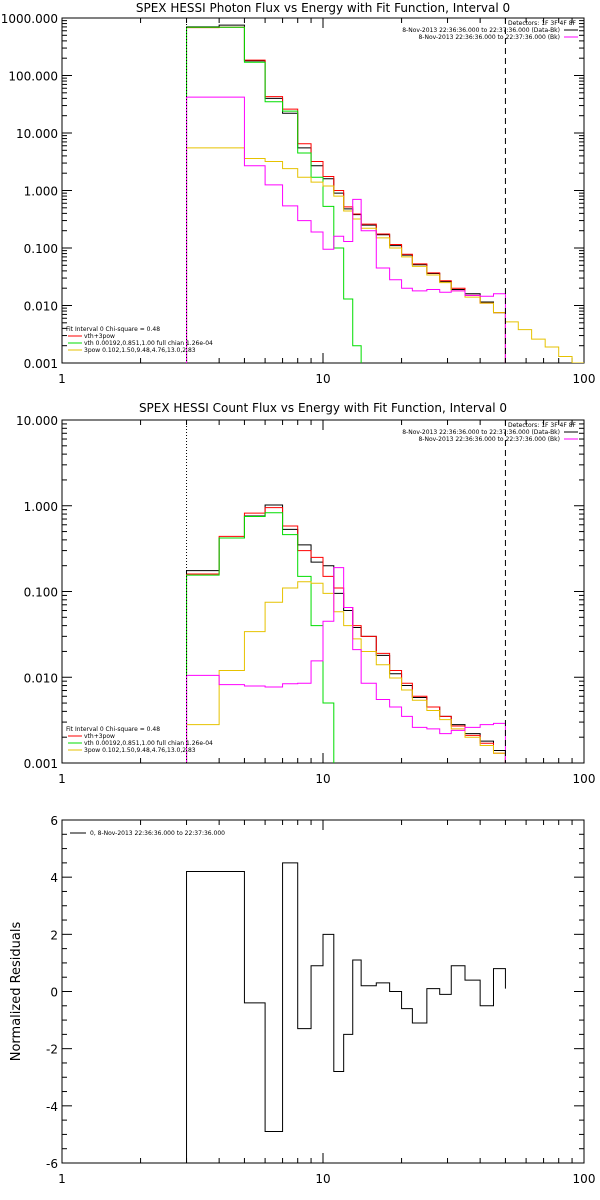  What do you see at coordinates (52, 1050) in the screenshot?
I see `y-tick-label: -2` at bounding box center [52, 1050].